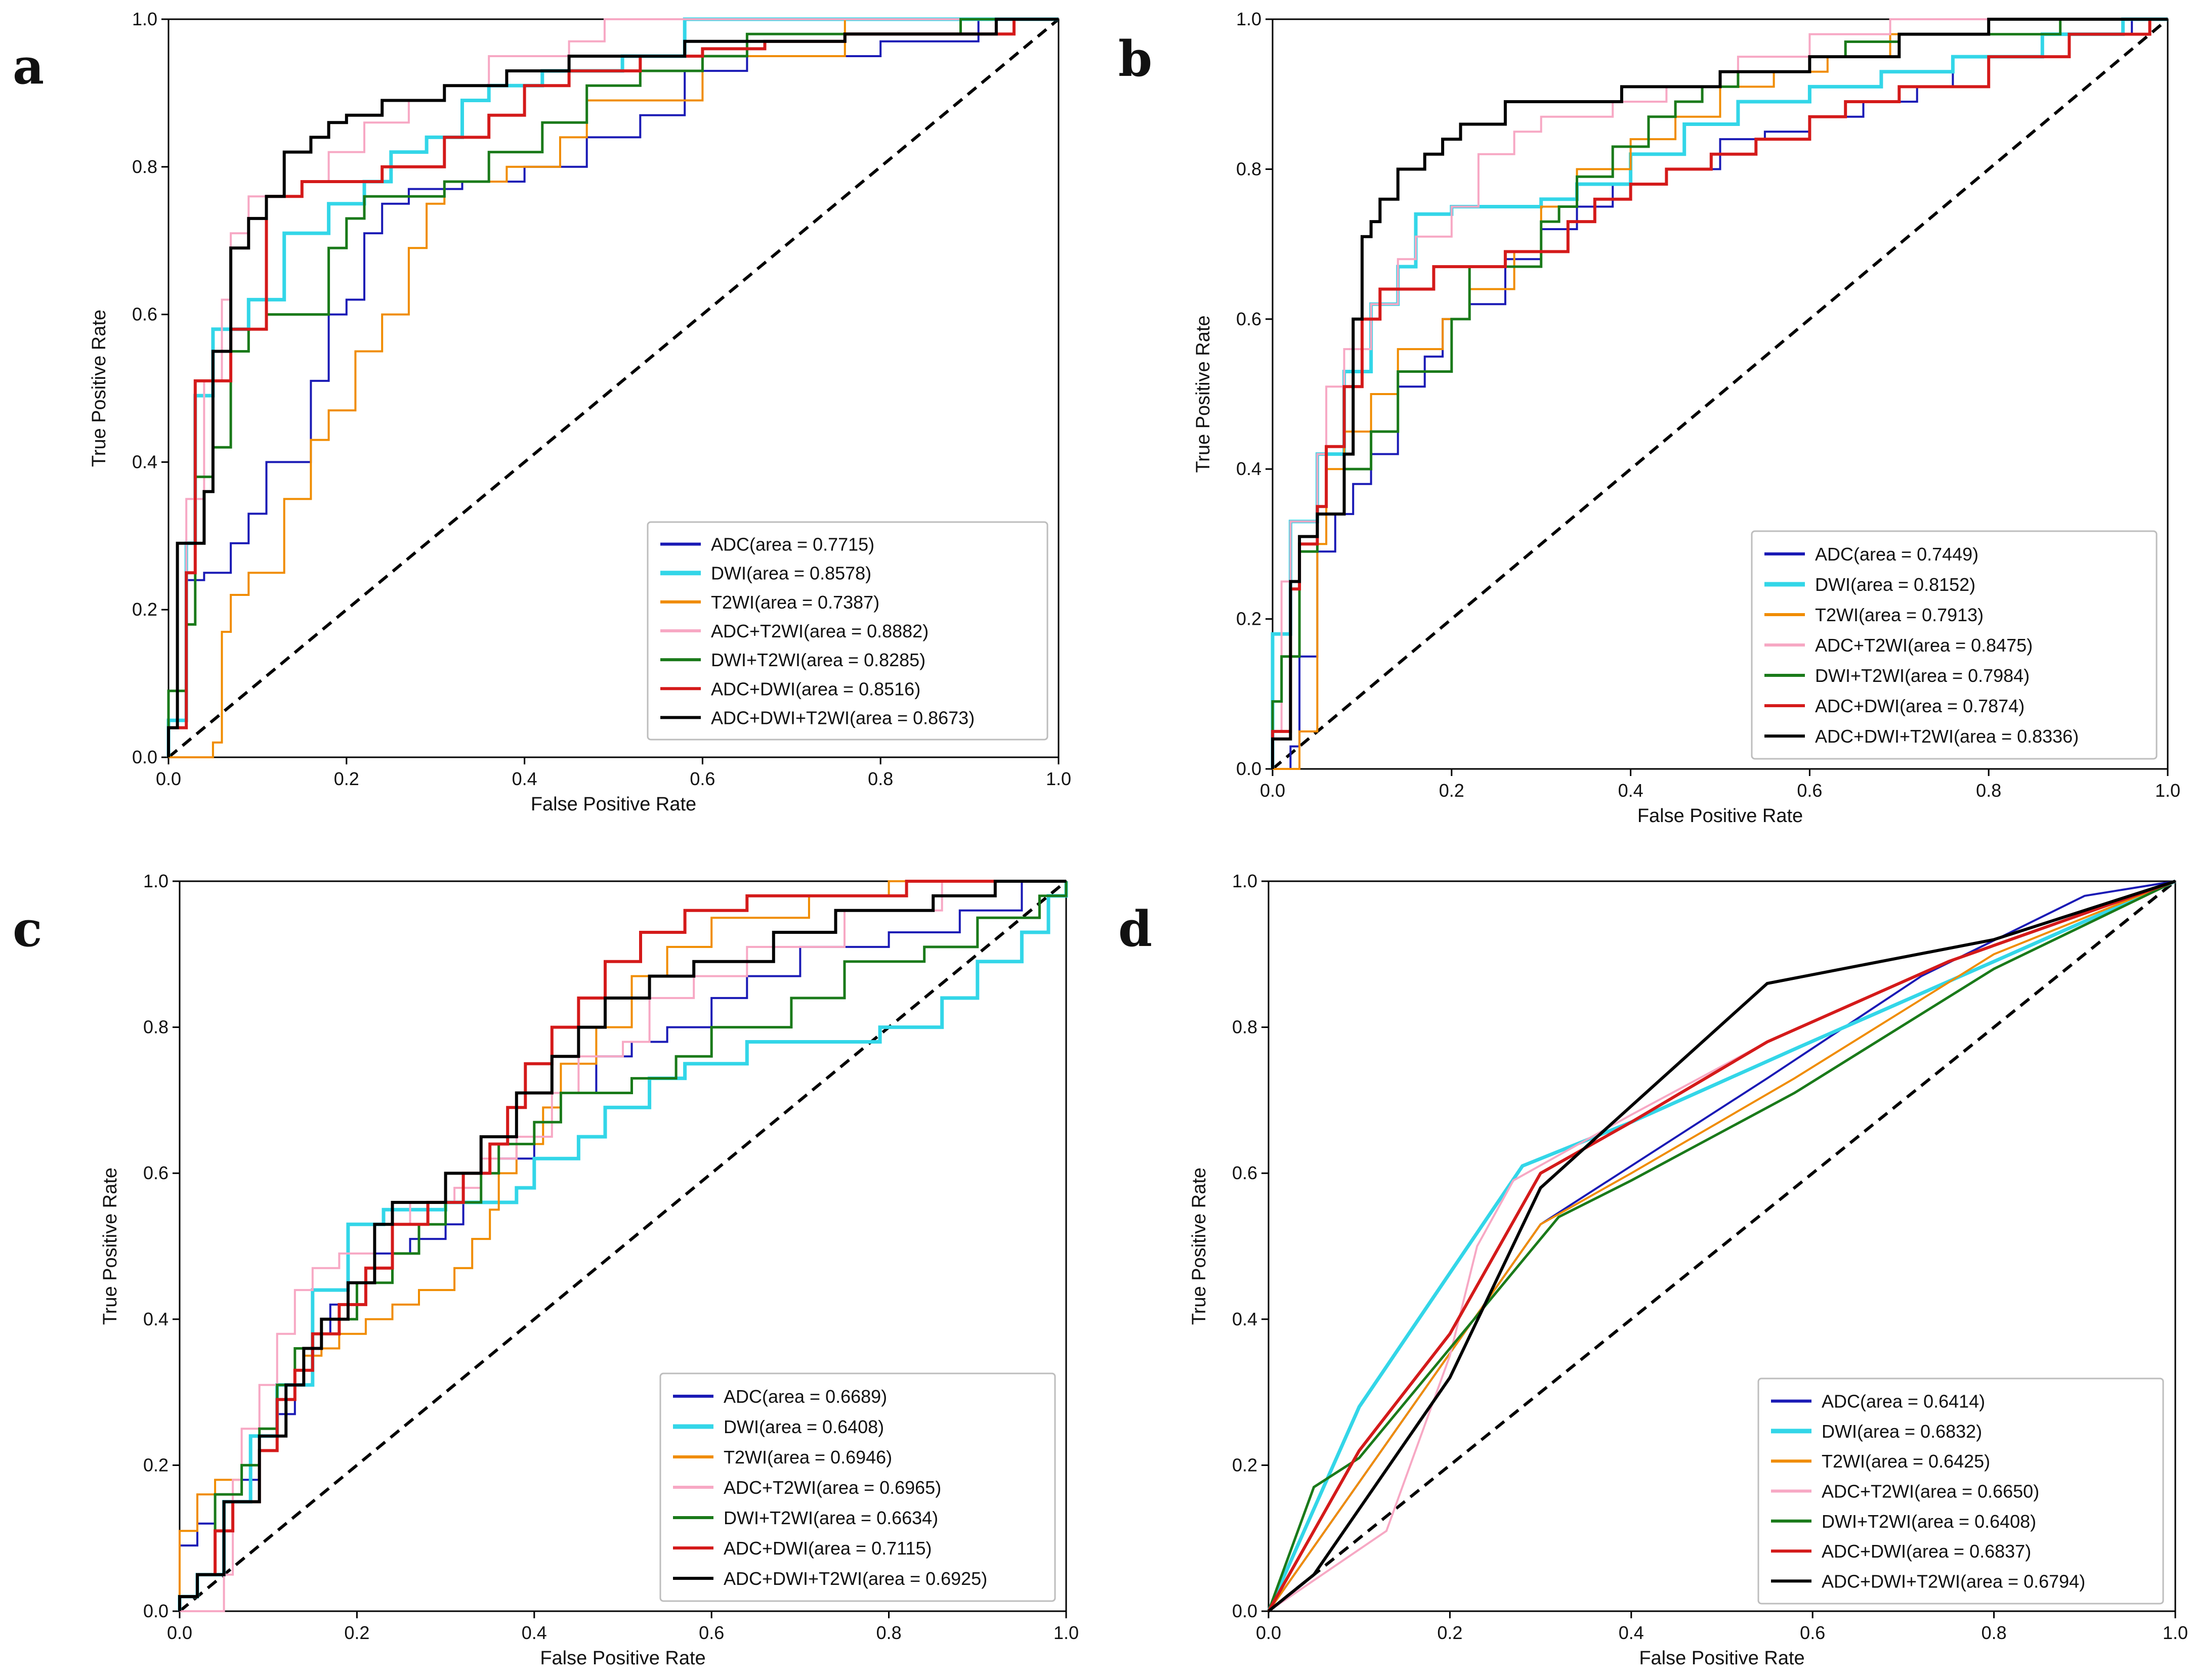 Image resolution: width=2193 pixels, height=1680 pixels. What do you see at coordinates (1135, 59) in the screenshot?
I see `panel-letter: b` at bounding box center [1135, 59].